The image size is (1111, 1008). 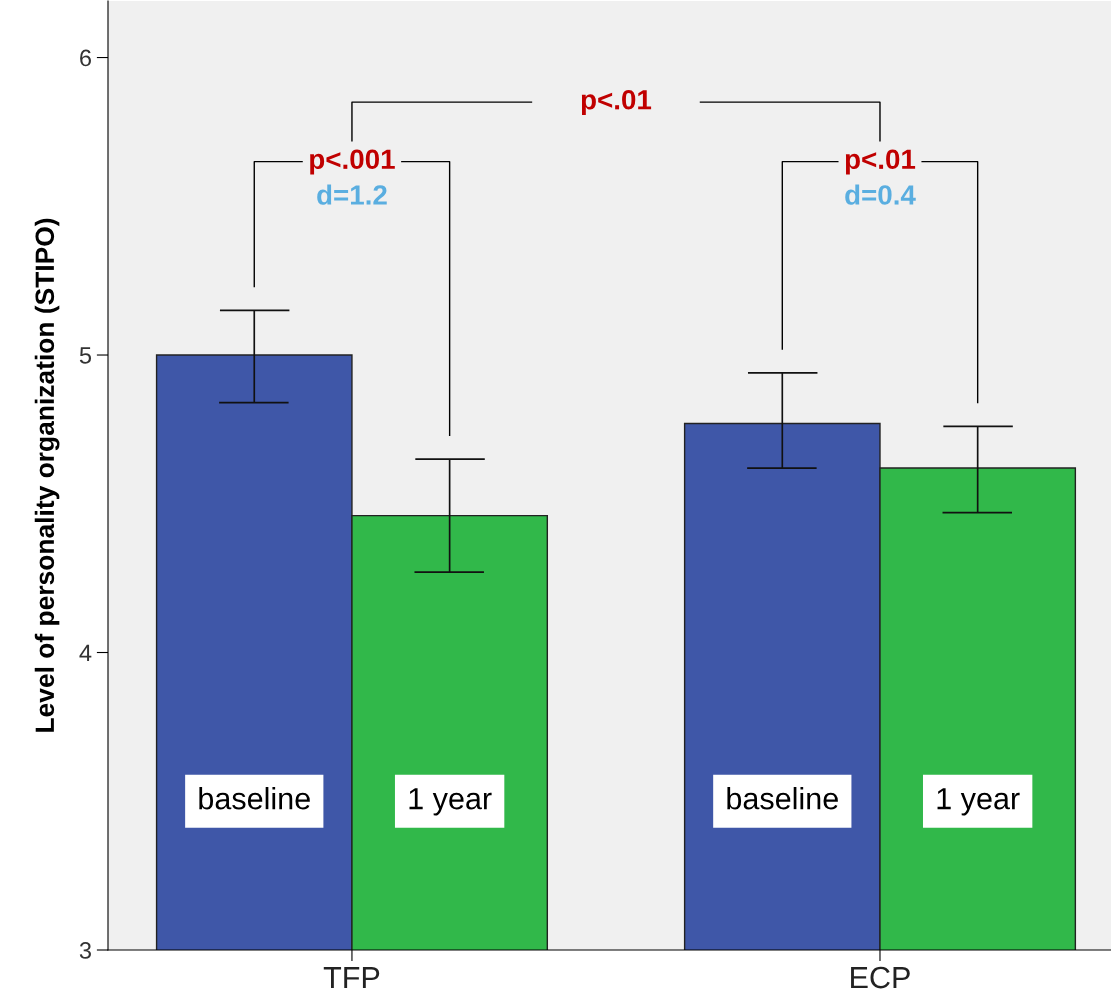 I want to click on y-tick-label: 3, so click(x=85, y=950).